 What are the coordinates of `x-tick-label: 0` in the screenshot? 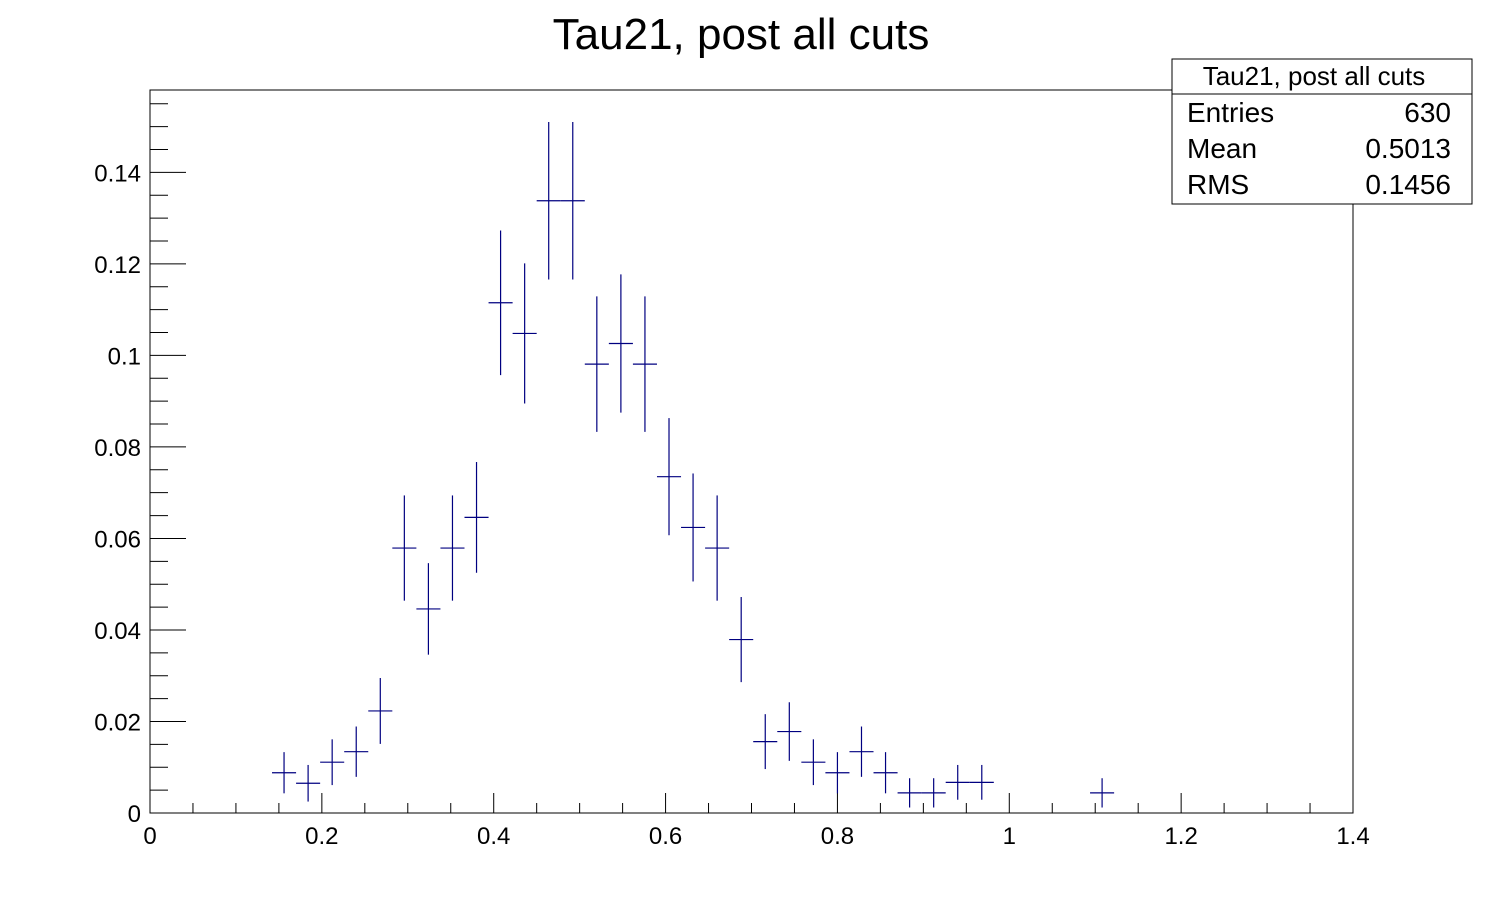 It's located at (149, 836).